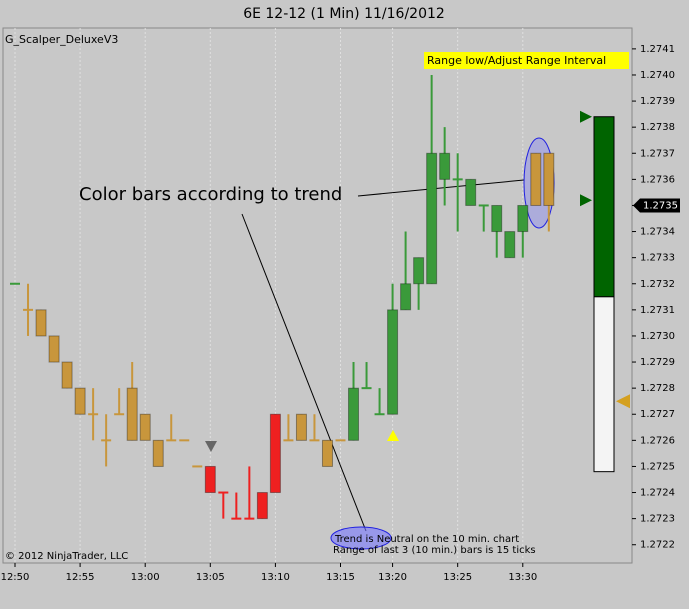 This screenshot has height=609, width=689. Describe the element at coordinates (344, 14) in the screenshot. I see `chart-title: 6E 12-12 (1 Min) 11/16/2012` at that location.